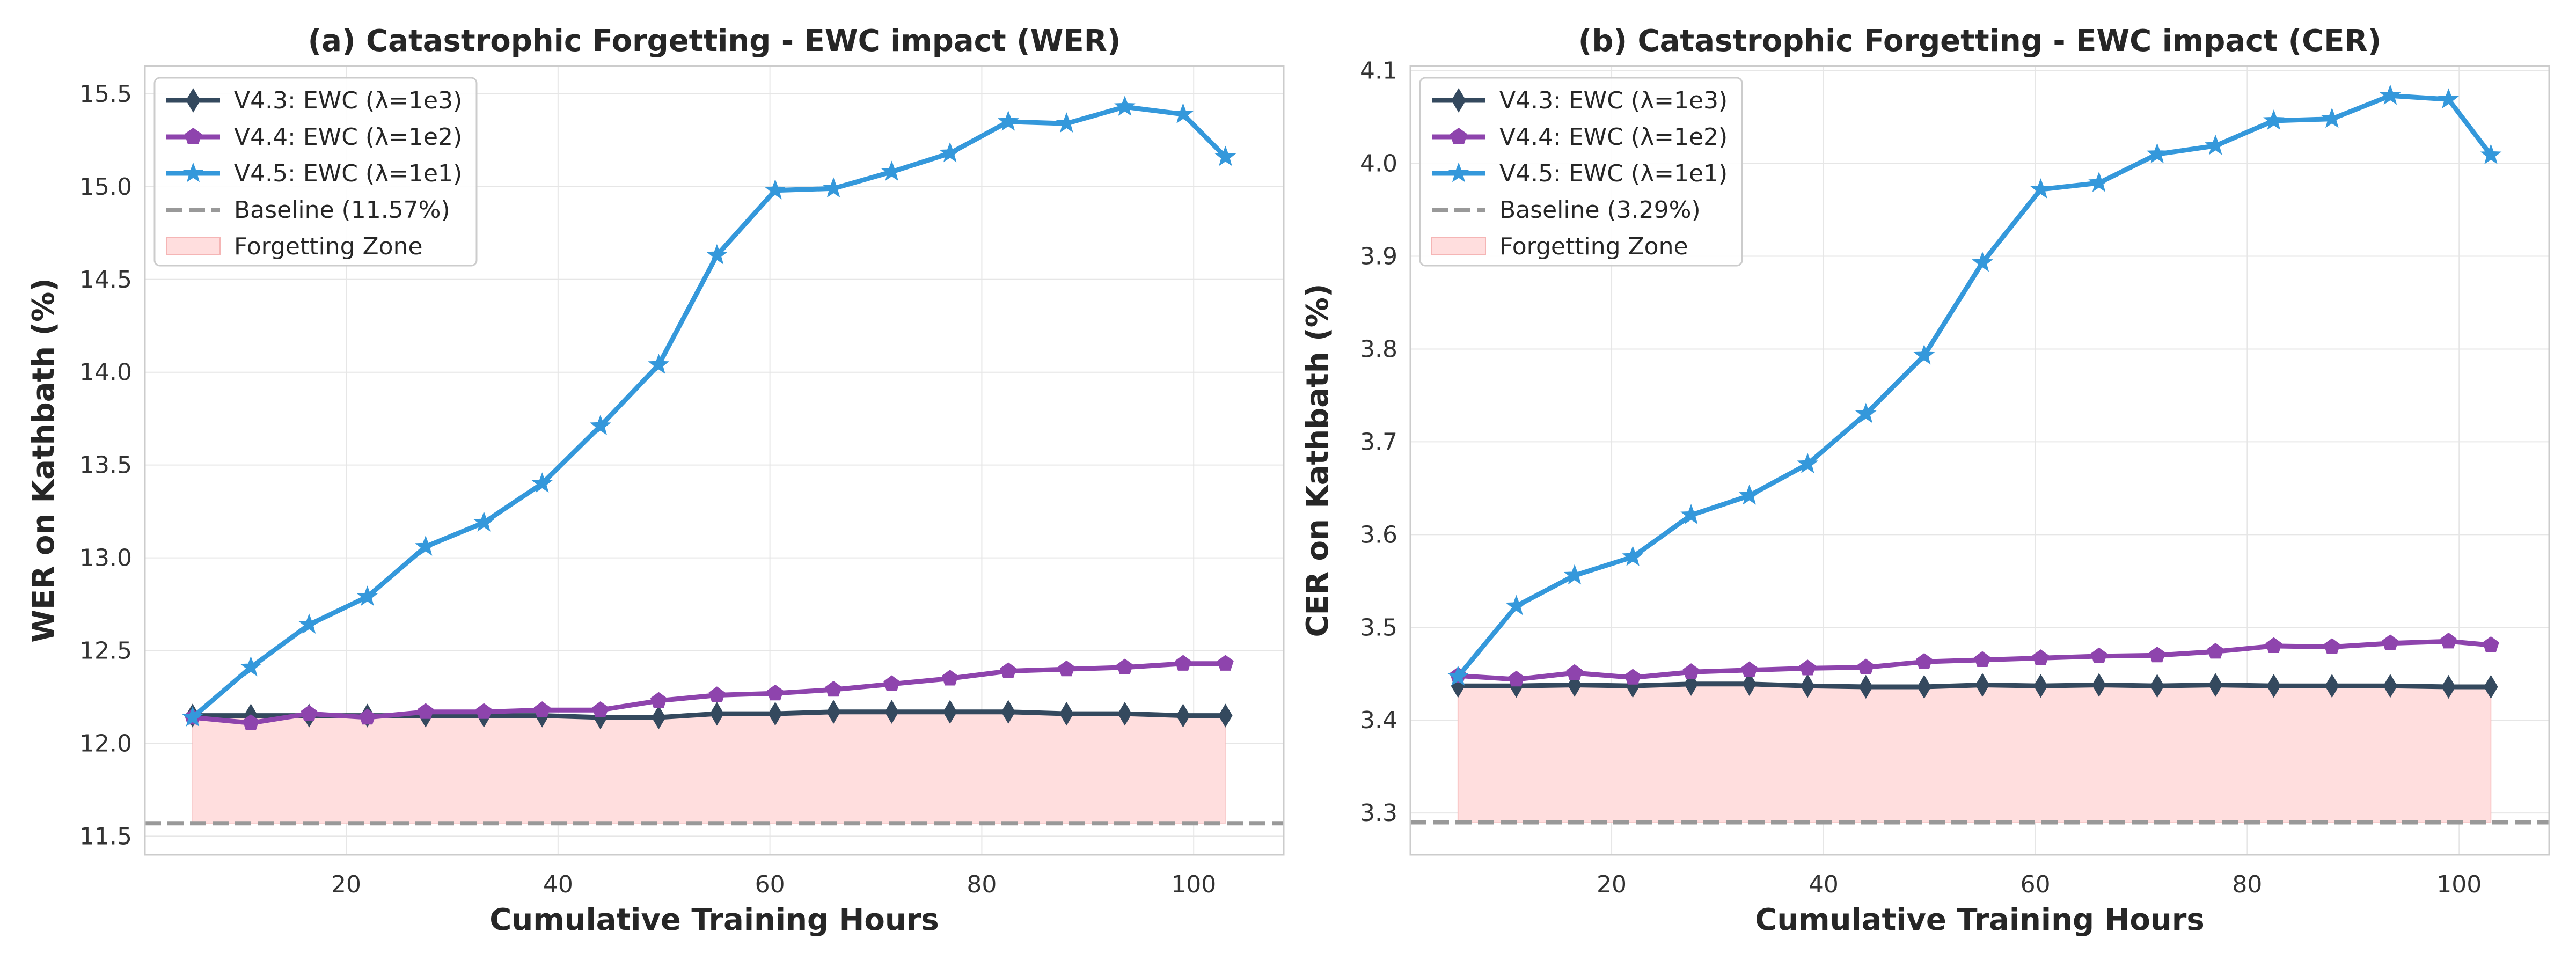 The width and height of the screenshot is (2576, 968). Describe the element at coordinates (1378, 627) in the screenshot. I see `y-tick-label: 3.5` at that location.